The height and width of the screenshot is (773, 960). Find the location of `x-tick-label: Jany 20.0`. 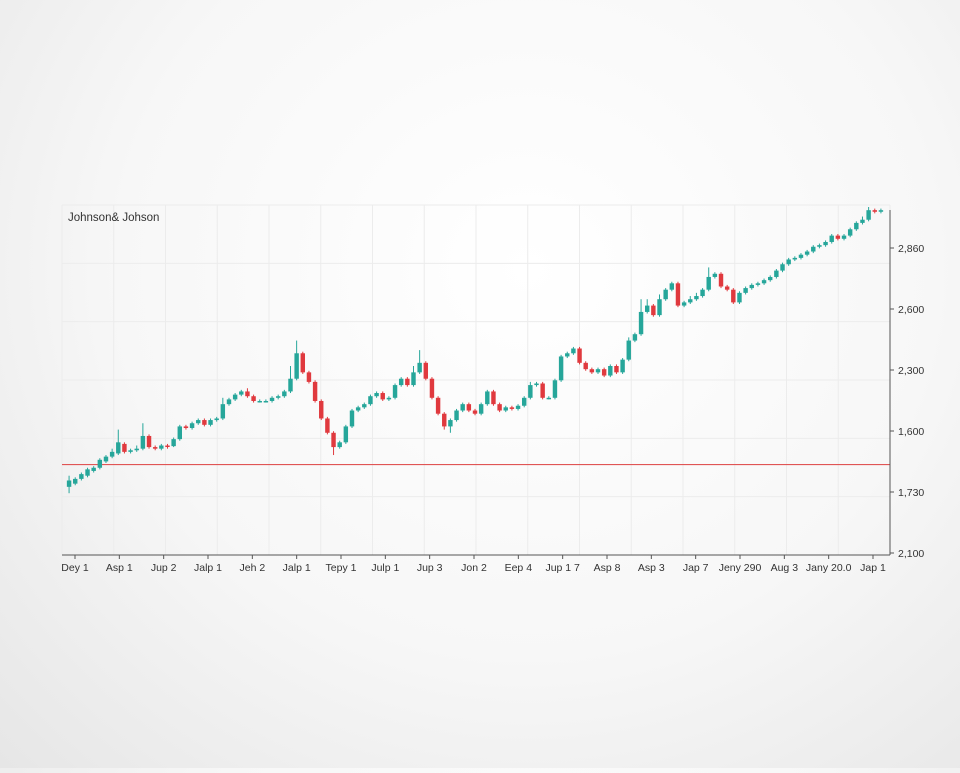

x-tick-label: Jany 20.0 is located at coordinates (829, 568).